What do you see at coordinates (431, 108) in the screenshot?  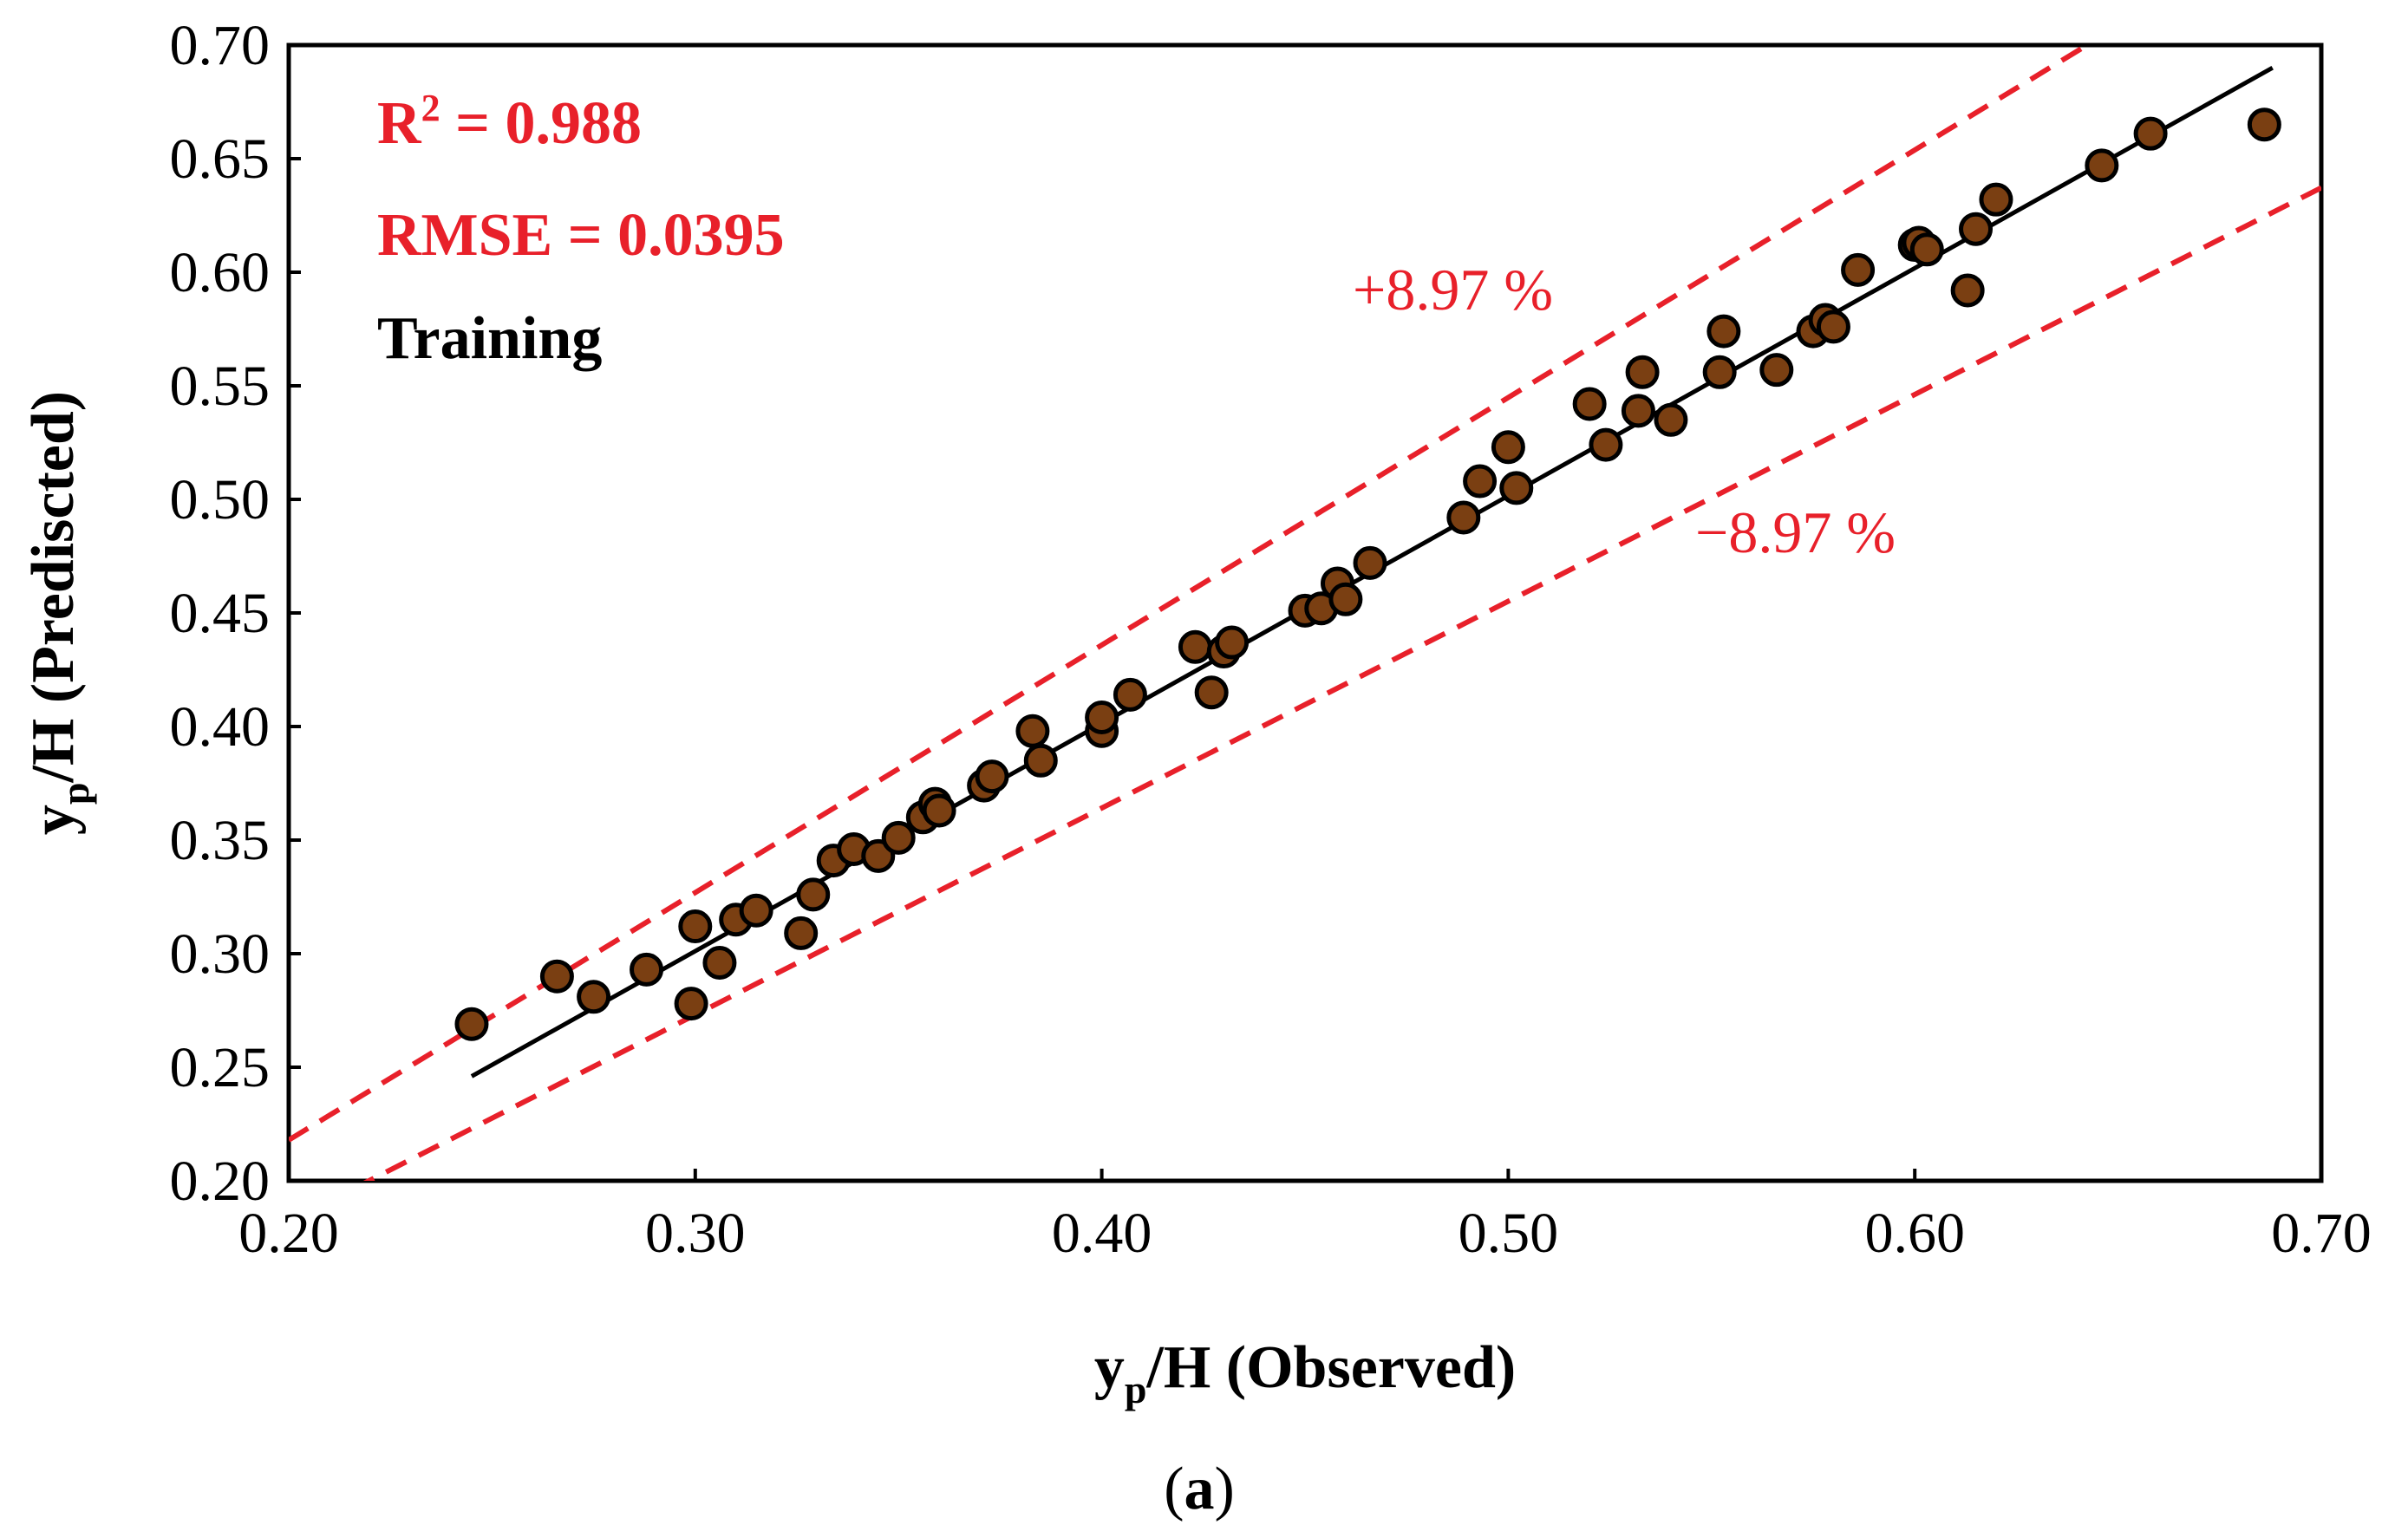 I see `r-squared-superscript: 2` at bounding box center [431, 108].